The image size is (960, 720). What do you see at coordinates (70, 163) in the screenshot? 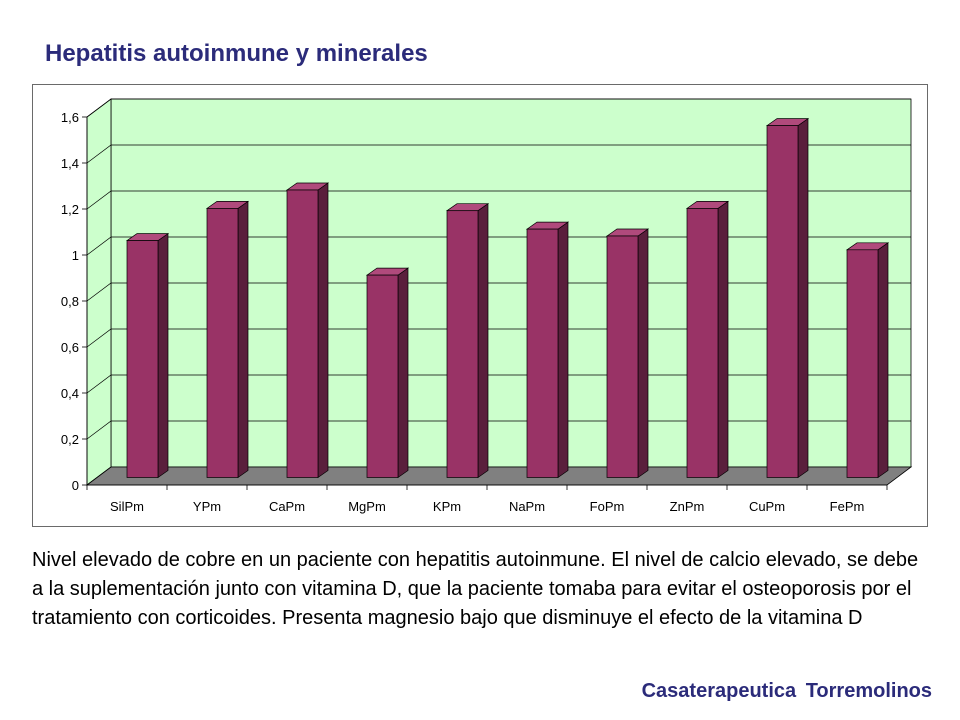
I see `y-tick-label: 1,4` at bounding box center [70, 163].